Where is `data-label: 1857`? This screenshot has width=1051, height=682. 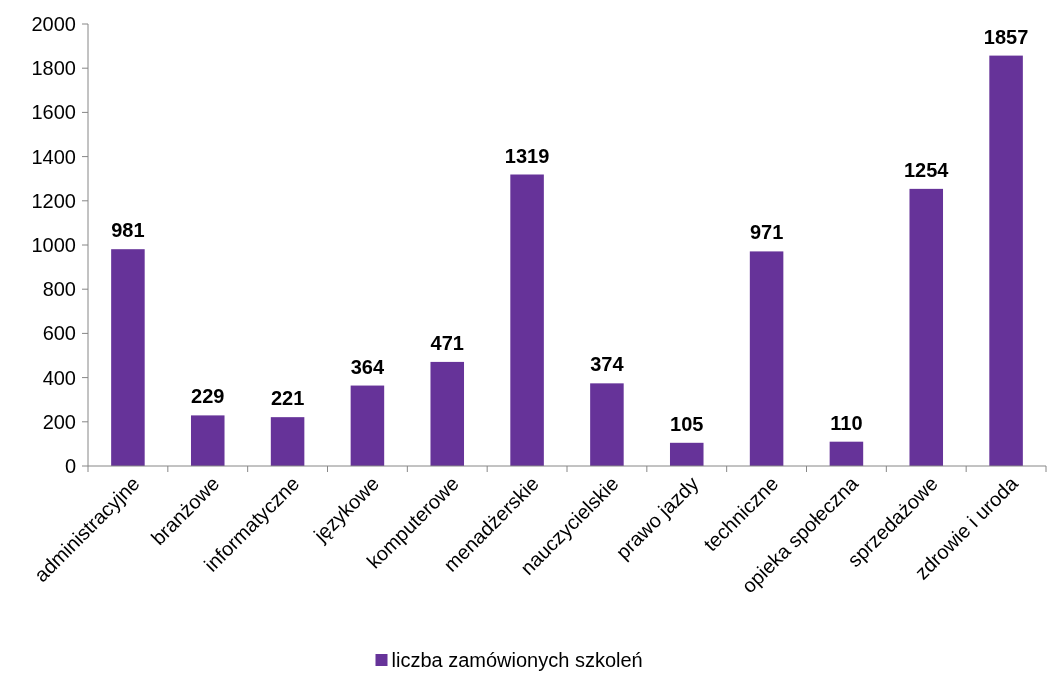
data-label: 1857 is located at coordinates (1006, 36).